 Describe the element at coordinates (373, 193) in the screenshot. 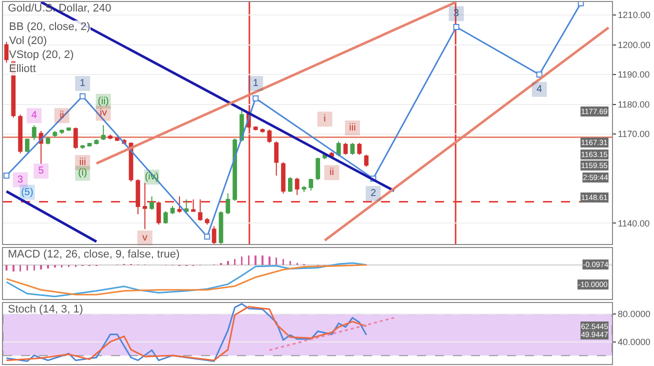

I see `series-label: 2` at that location.